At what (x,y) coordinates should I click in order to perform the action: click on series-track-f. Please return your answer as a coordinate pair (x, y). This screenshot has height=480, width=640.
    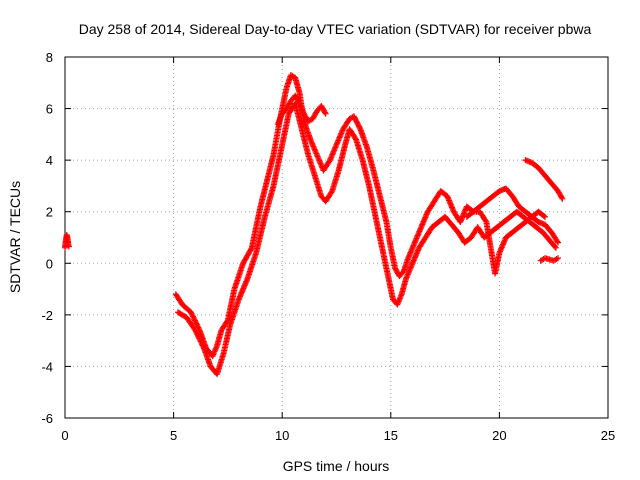
    Looking at the image, I should click on (549, 259).